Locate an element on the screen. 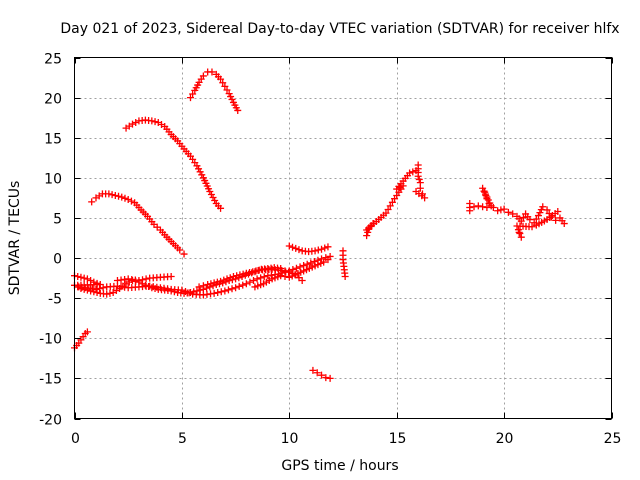 The width and height of the screenshot is (640, 480). y-tick-labels: -20 -15 -10 -5 0 5 10 15 20 25 is located at coordinates (50, 240).